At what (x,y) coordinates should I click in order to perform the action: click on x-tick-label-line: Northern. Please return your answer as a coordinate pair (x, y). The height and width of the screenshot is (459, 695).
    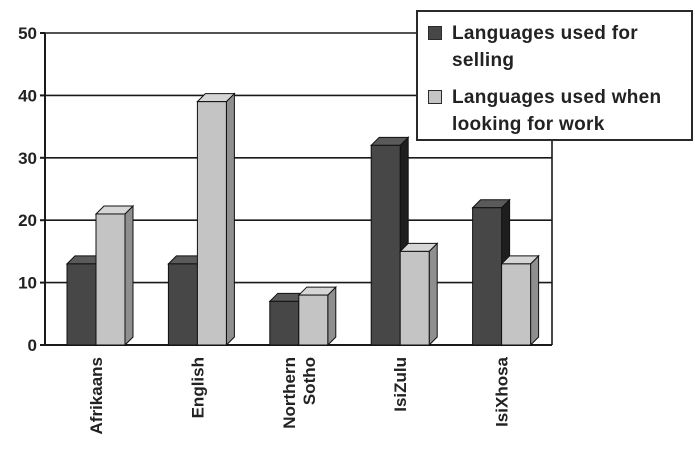
    Looking at the image, I should click on (289, 393).